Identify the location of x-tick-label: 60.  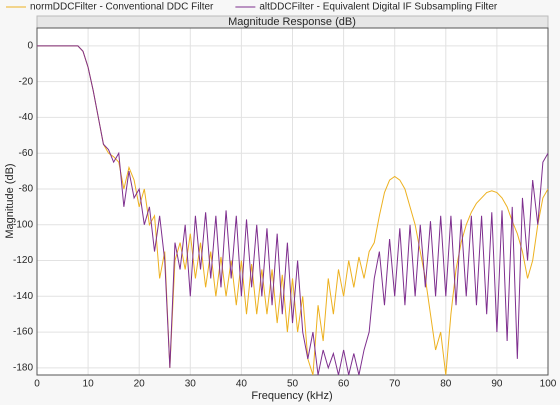
(344, 384).